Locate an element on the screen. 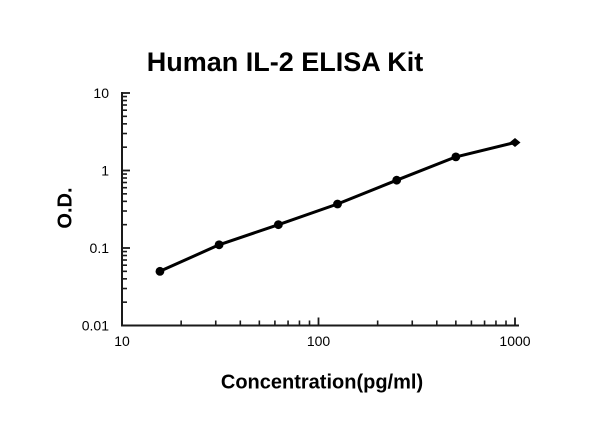 The height and width of the screenshot is (447, 600). y-tick-label: 1 is located at coordinates (105, 171).